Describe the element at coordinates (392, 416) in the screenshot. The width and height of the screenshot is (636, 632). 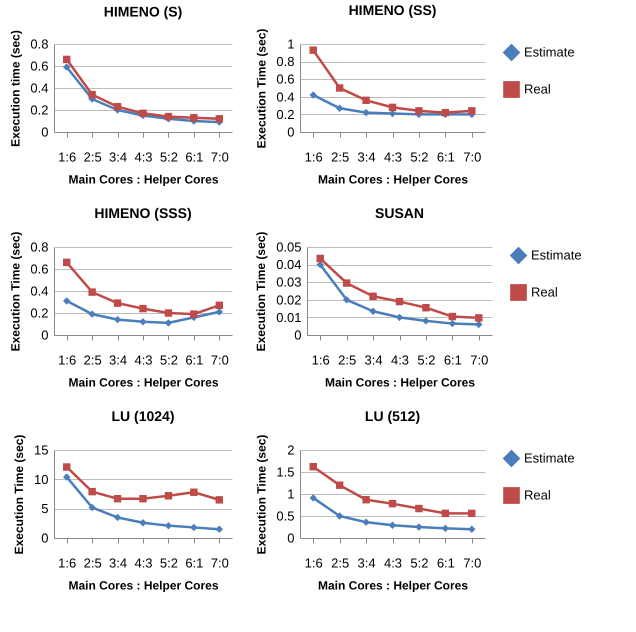
I see `chart-title: LU (512)` at that location.